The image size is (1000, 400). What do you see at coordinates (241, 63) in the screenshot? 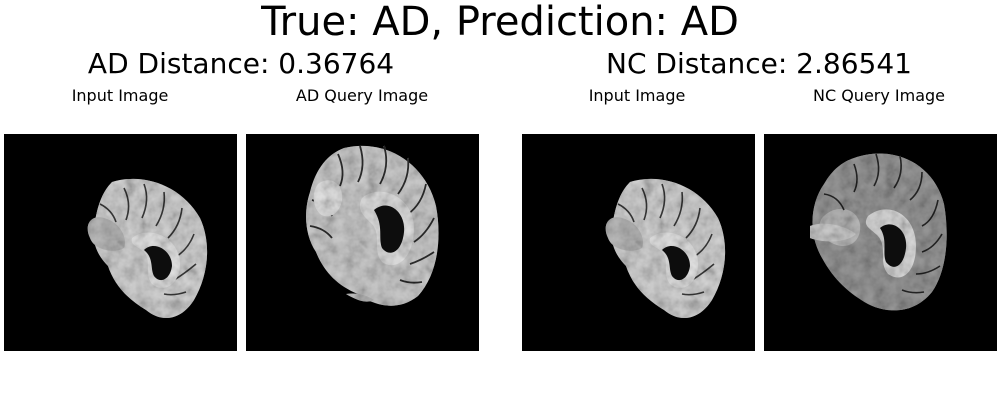
I see `ad-distance-title: AD Distance: 0.36764` at bounding box center [241, 63].